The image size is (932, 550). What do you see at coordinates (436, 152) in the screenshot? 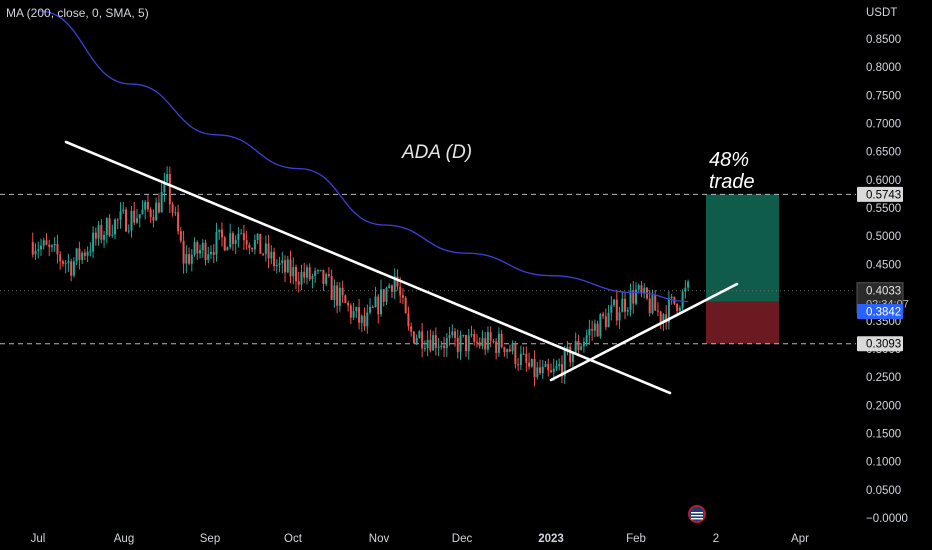
I see `annotation-title: ADA (D)` at bounding box center [436, 152].